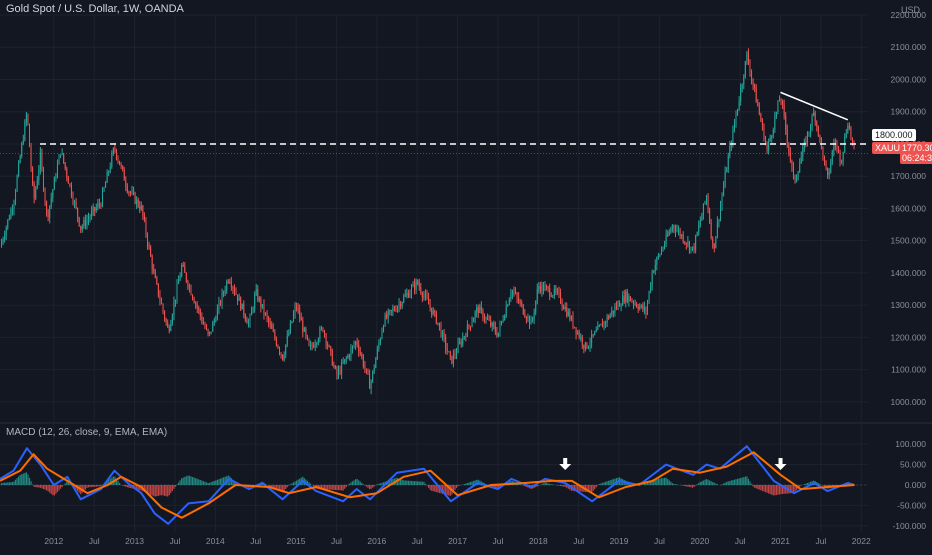  What do you see at coordinates (909, 79) in the screenshot?
I see `price-tick-label: 2000.000` at bounding box center [909, 79].